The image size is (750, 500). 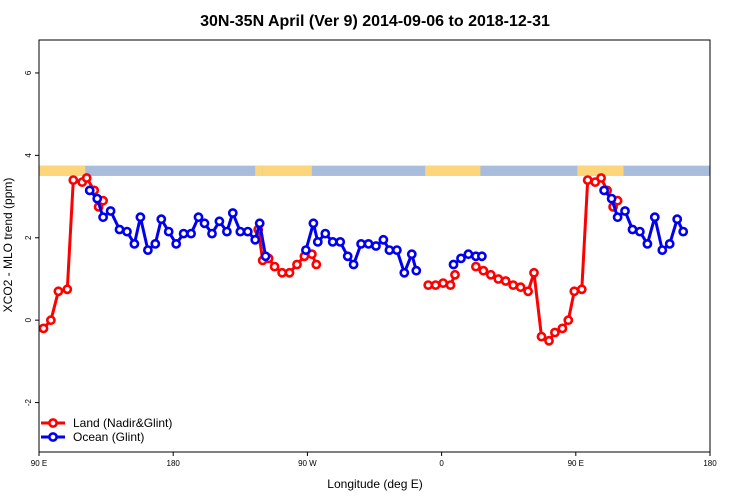 I want to click on y-tick-label-3: 4, so click(x=28, y=155).